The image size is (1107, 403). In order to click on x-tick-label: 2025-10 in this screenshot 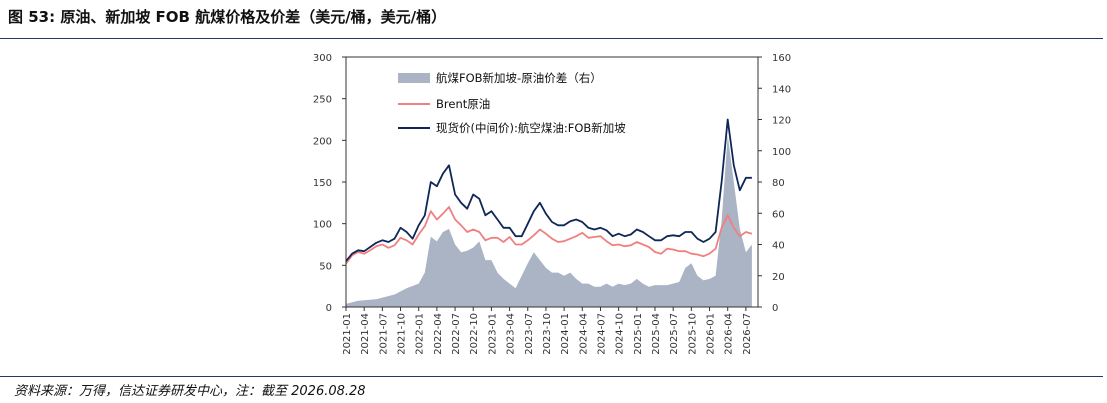, I will do `click(692, 334)`.